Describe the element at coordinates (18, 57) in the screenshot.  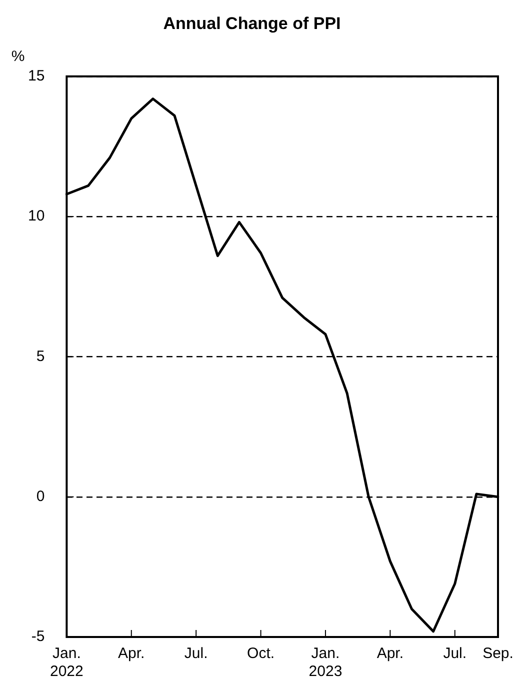
I see `y-axis-title: %` at that location.